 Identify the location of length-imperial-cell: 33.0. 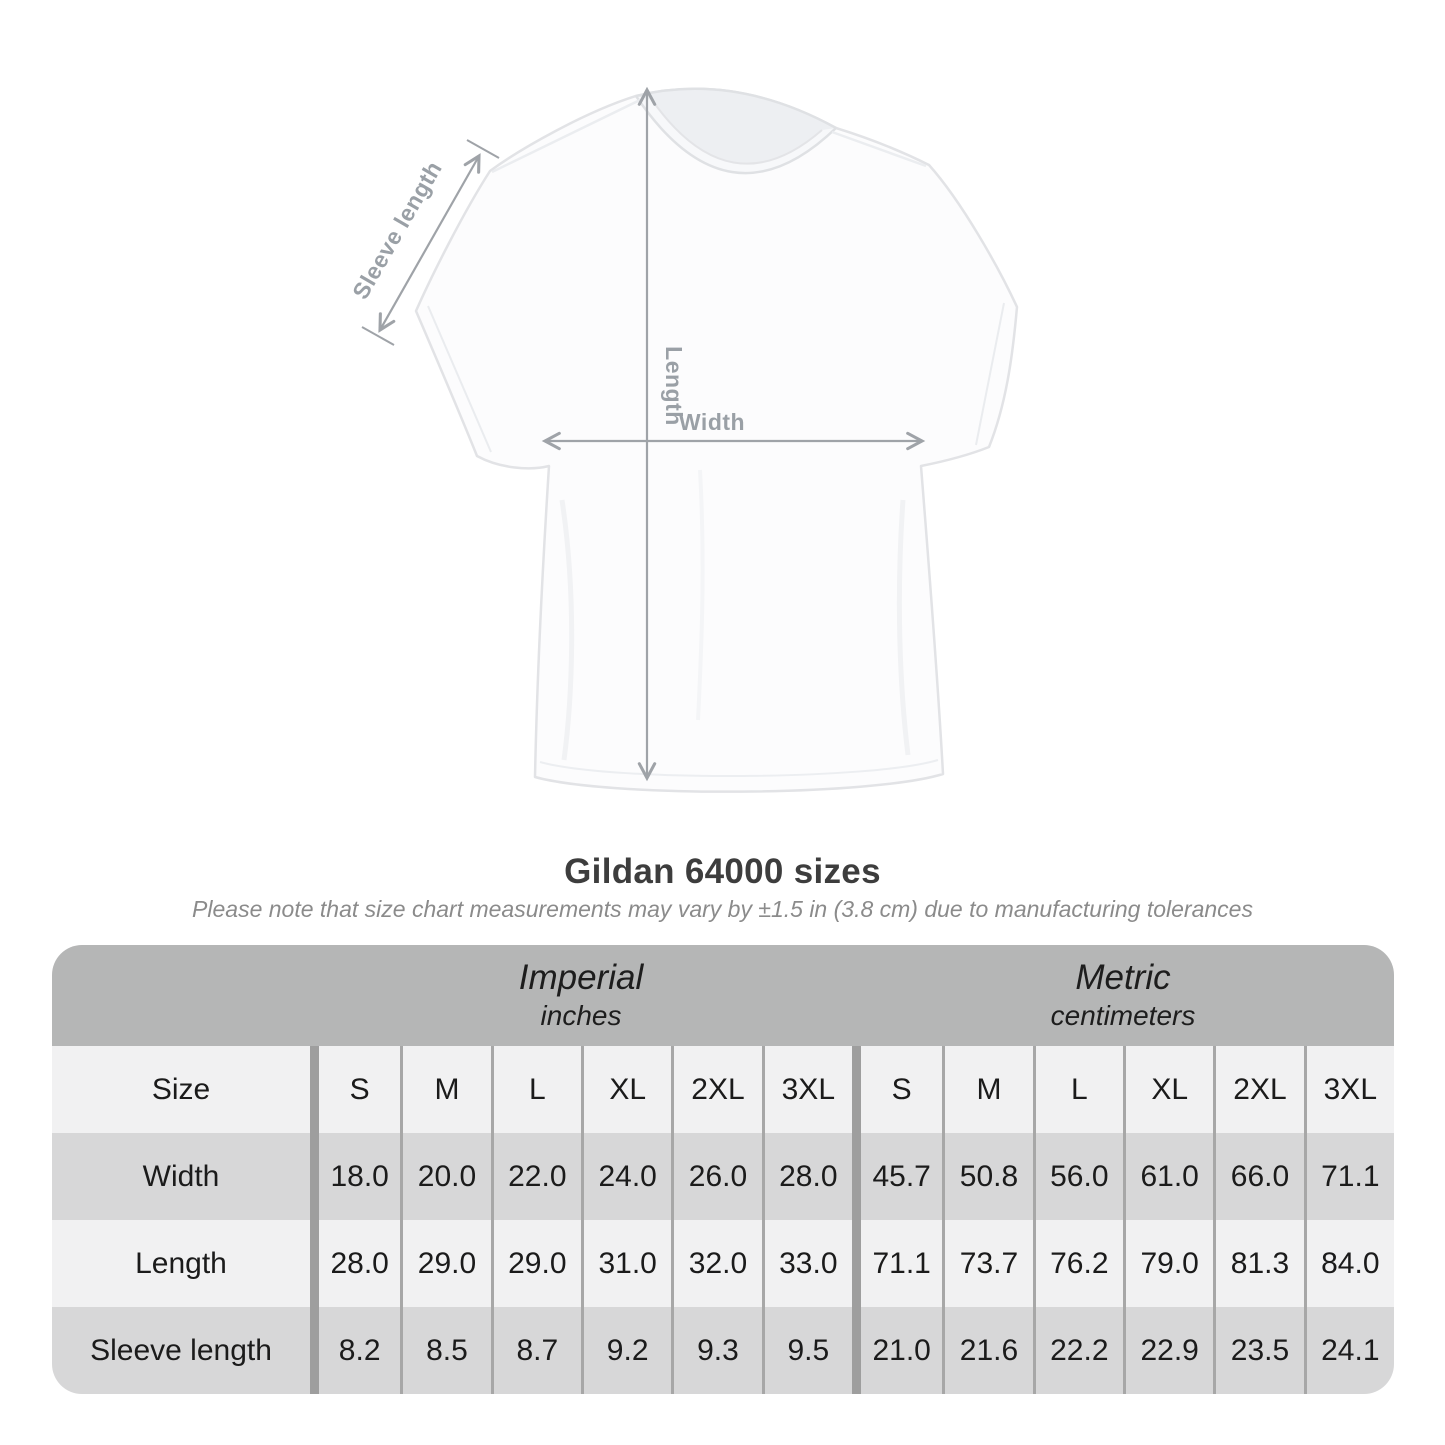
(806, 1263).